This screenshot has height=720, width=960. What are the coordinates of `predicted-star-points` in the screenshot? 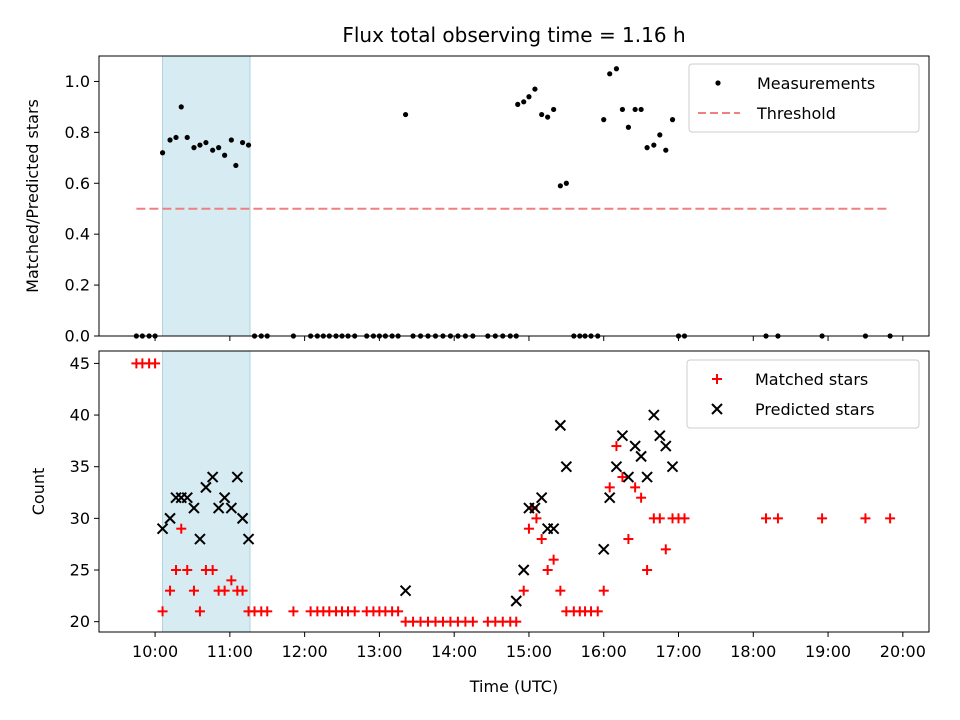 It's located at (417, 508).